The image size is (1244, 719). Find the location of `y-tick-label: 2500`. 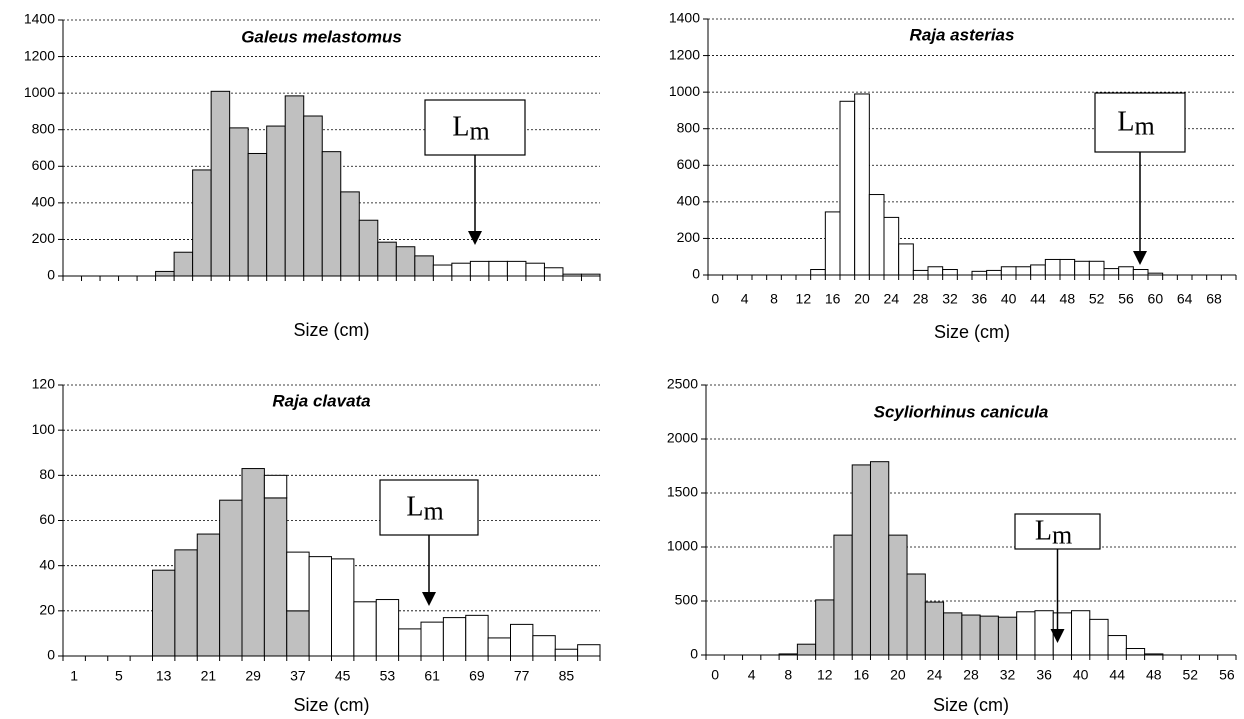

y-tick-label: 2500 is located at coordinates (682, 384).